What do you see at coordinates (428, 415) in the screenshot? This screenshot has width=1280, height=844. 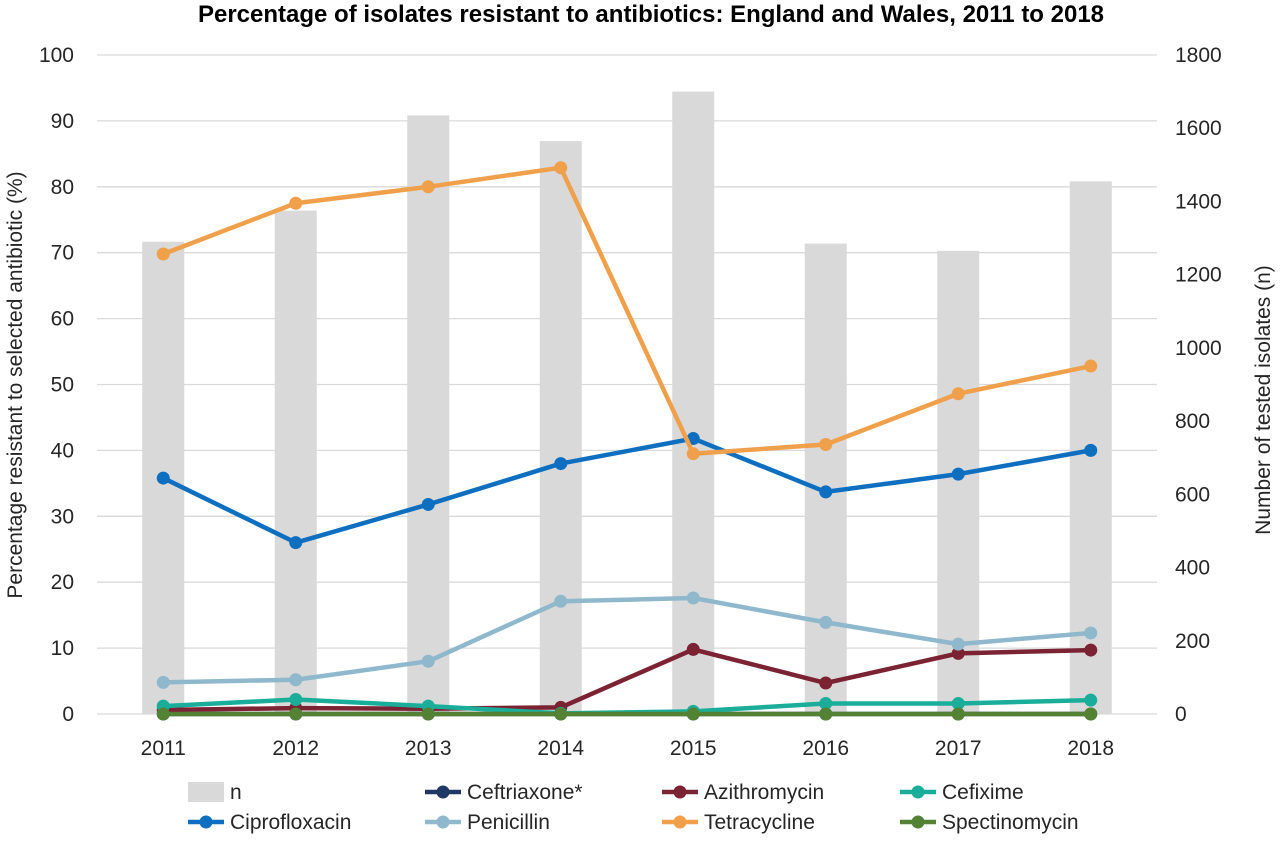 I see `bar-n-2013` at bounding box center [428, 415].